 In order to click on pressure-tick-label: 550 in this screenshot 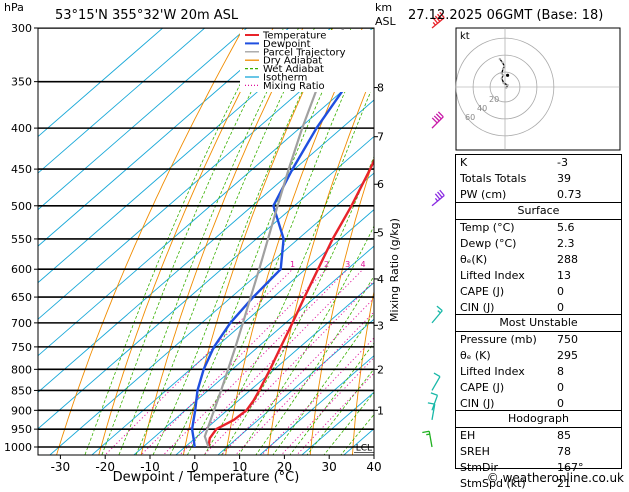, I will do `click(21, 239)`.